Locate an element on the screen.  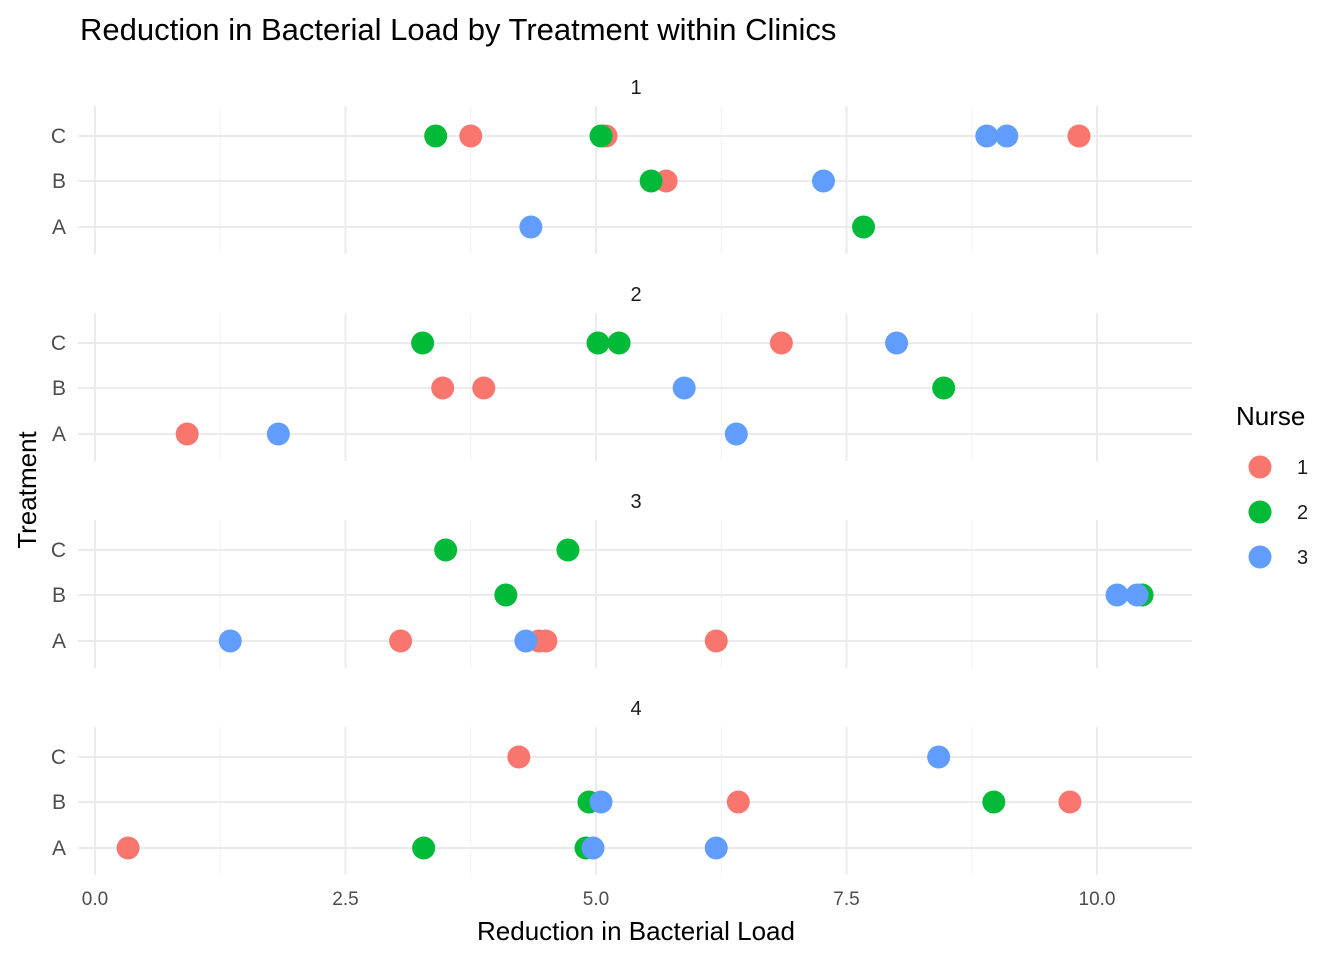
legend-label: 3 is located at coordinates (1302, 558).